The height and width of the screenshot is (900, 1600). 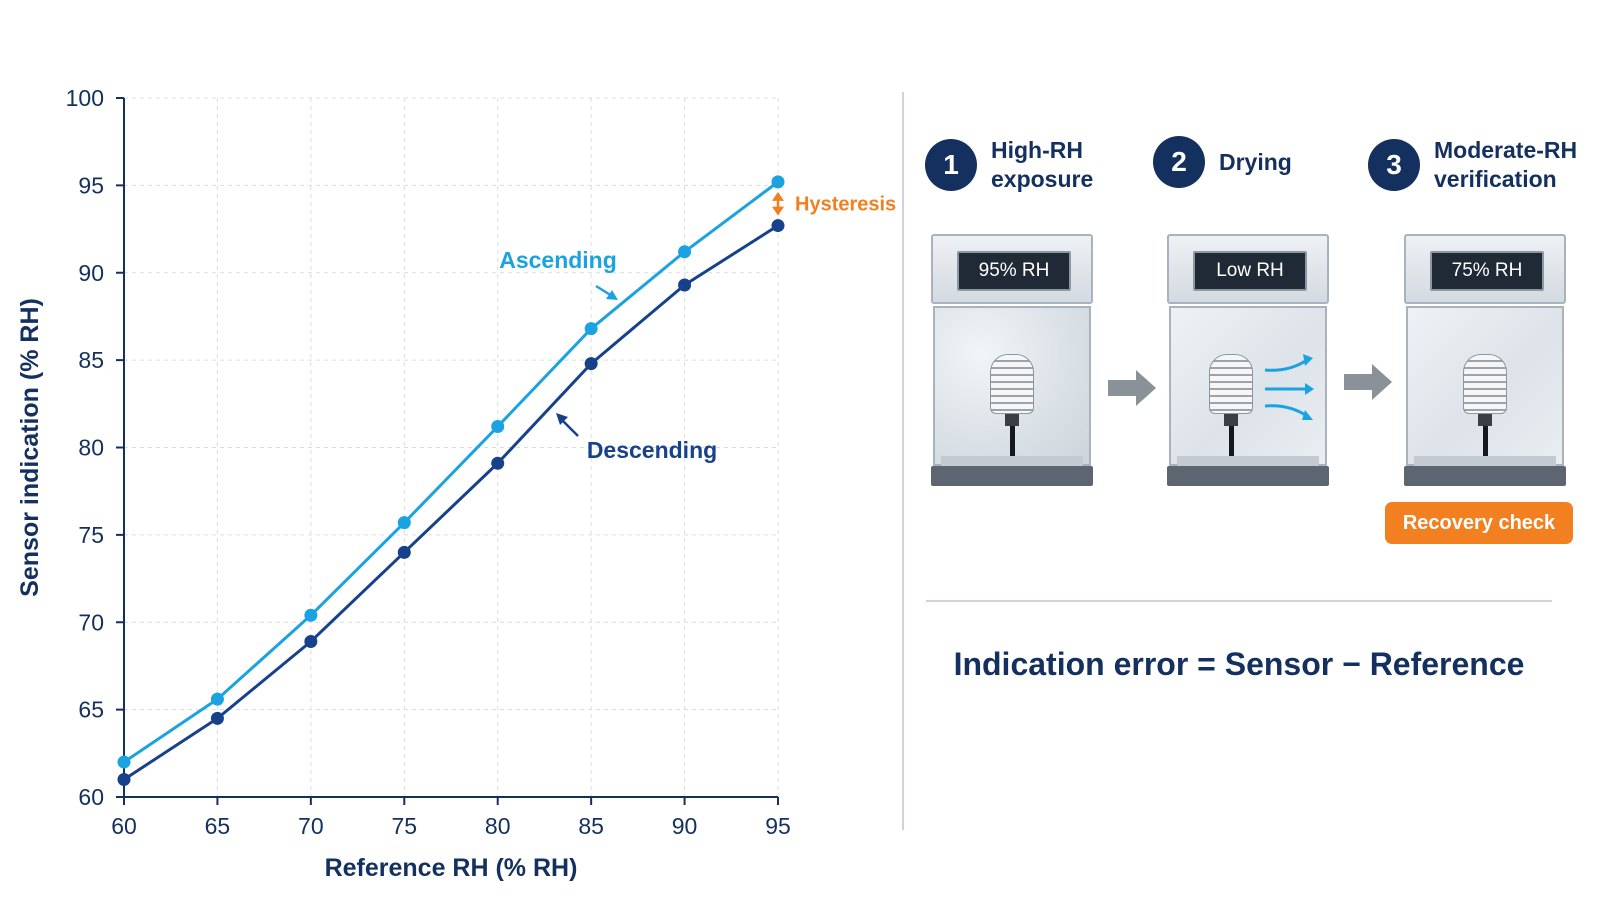 I want to click on chamber-lid: 75% RH, so click(x=1485, y=269).